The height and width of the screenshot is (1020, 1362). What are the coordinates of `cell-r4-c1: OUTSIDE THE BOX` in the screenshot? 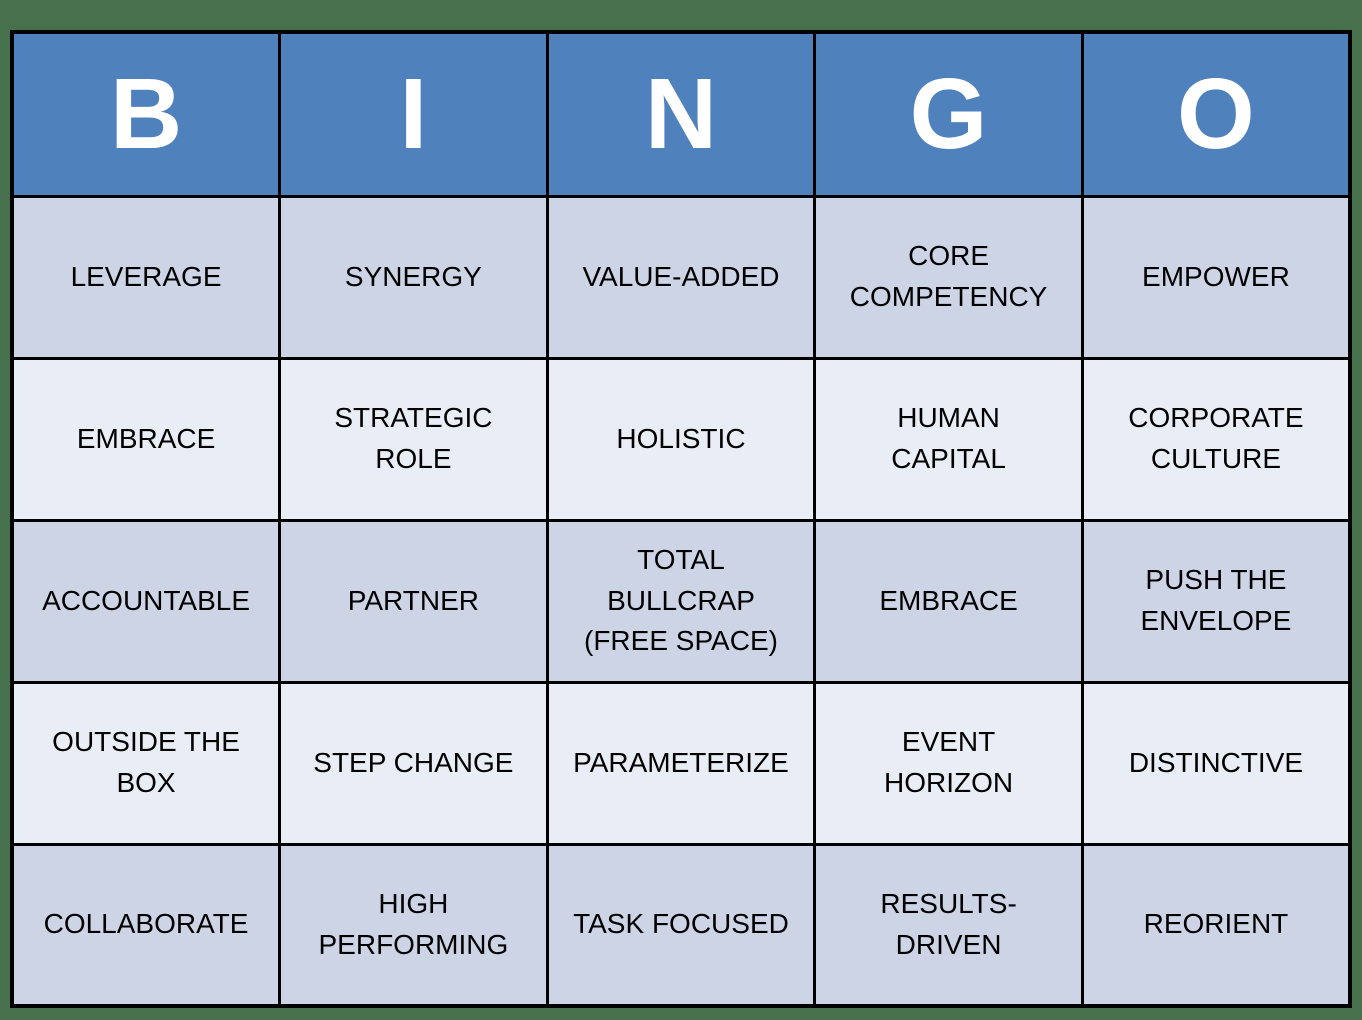 It's located at (146, 763).